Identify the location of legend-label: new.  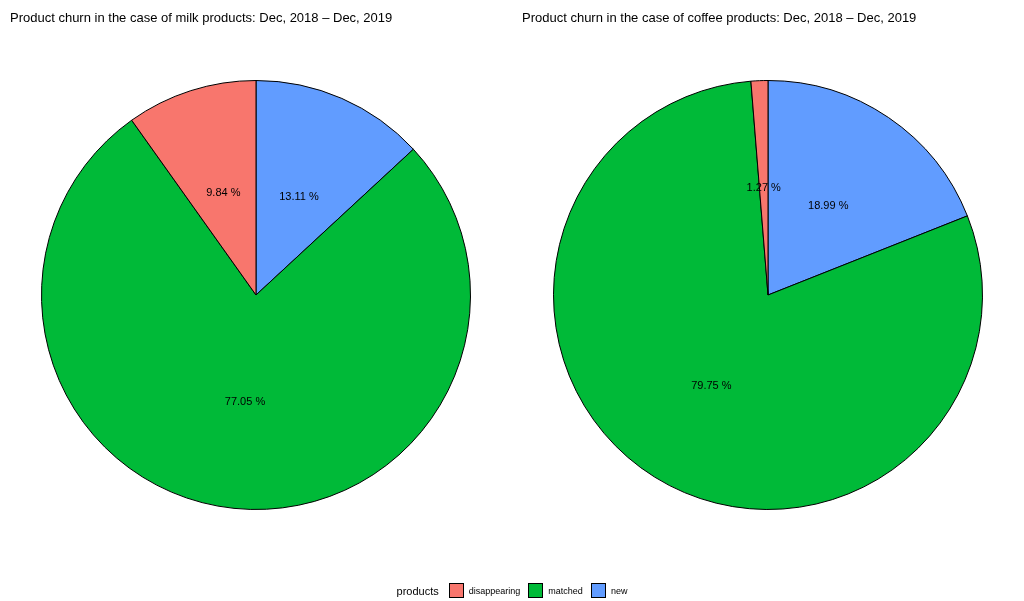
(619, 590).